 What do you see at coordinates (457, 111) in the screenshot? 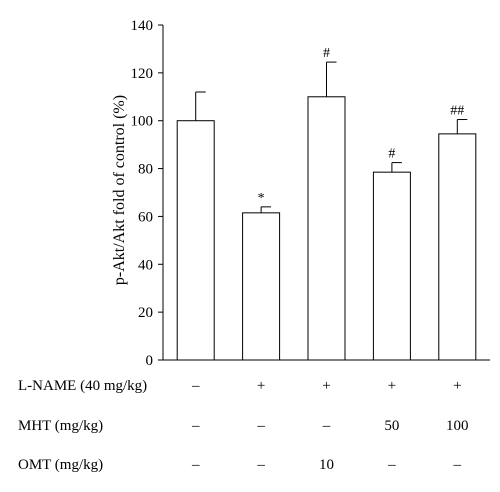
I see `significance-marker: ##` at bounding box center [457, 111].